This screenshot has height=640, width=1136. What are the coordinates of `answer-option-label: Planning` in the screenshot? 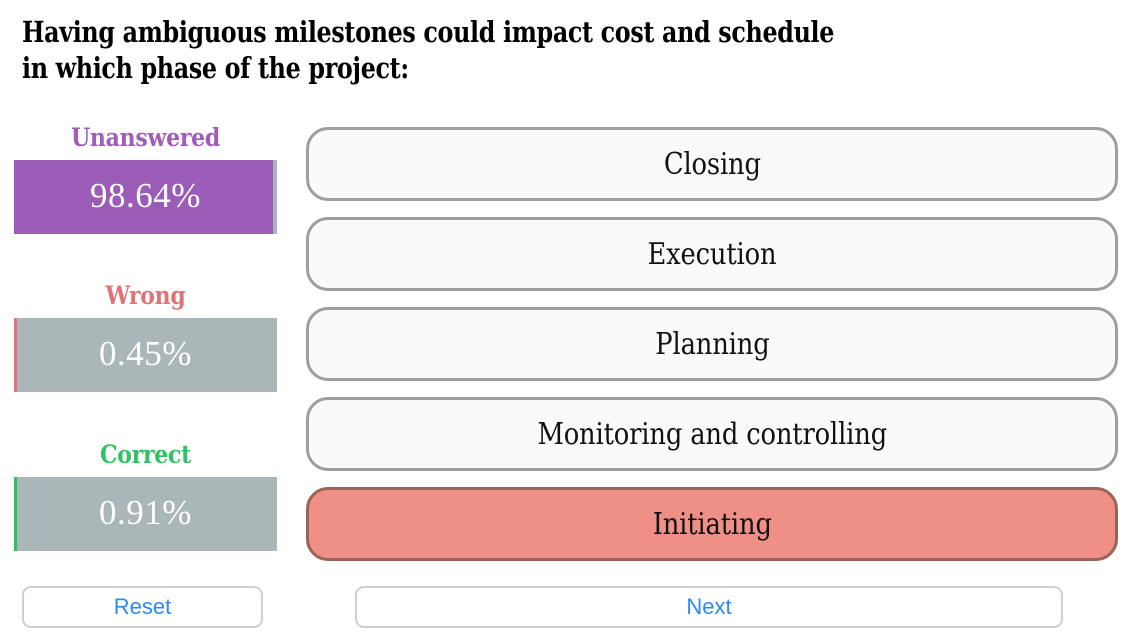 It's located at (712, 344).